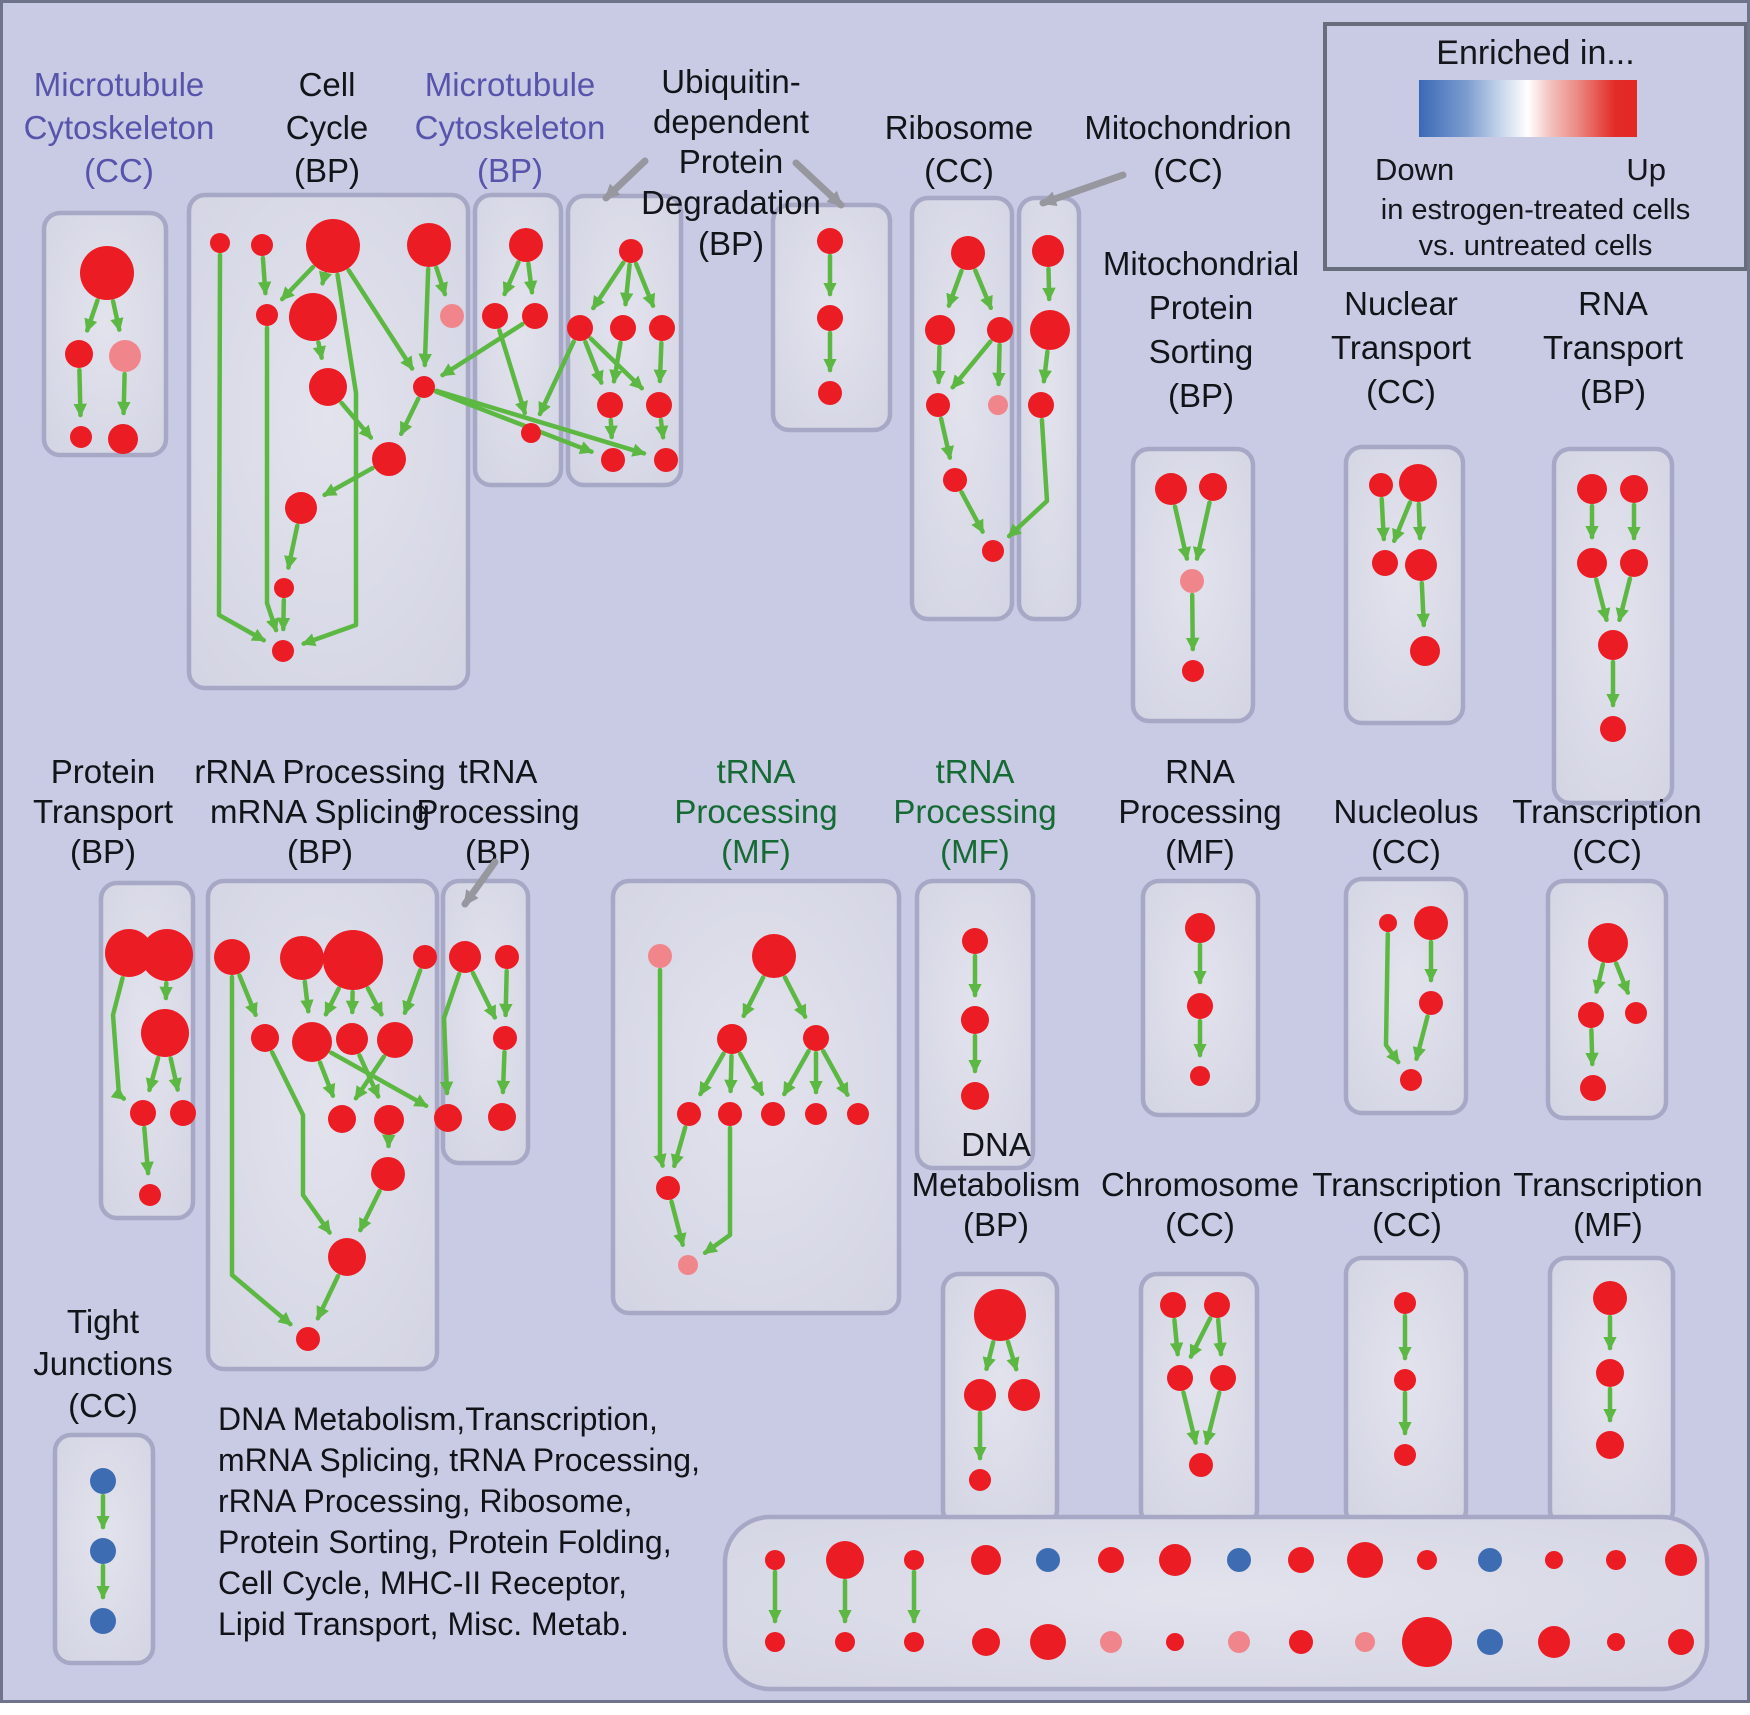 The image size is (1750, 1715). Describe the element at coordinates (327, 84) in the screenshot. I see `cluster-label-cell-cycle: Cell` at that location.